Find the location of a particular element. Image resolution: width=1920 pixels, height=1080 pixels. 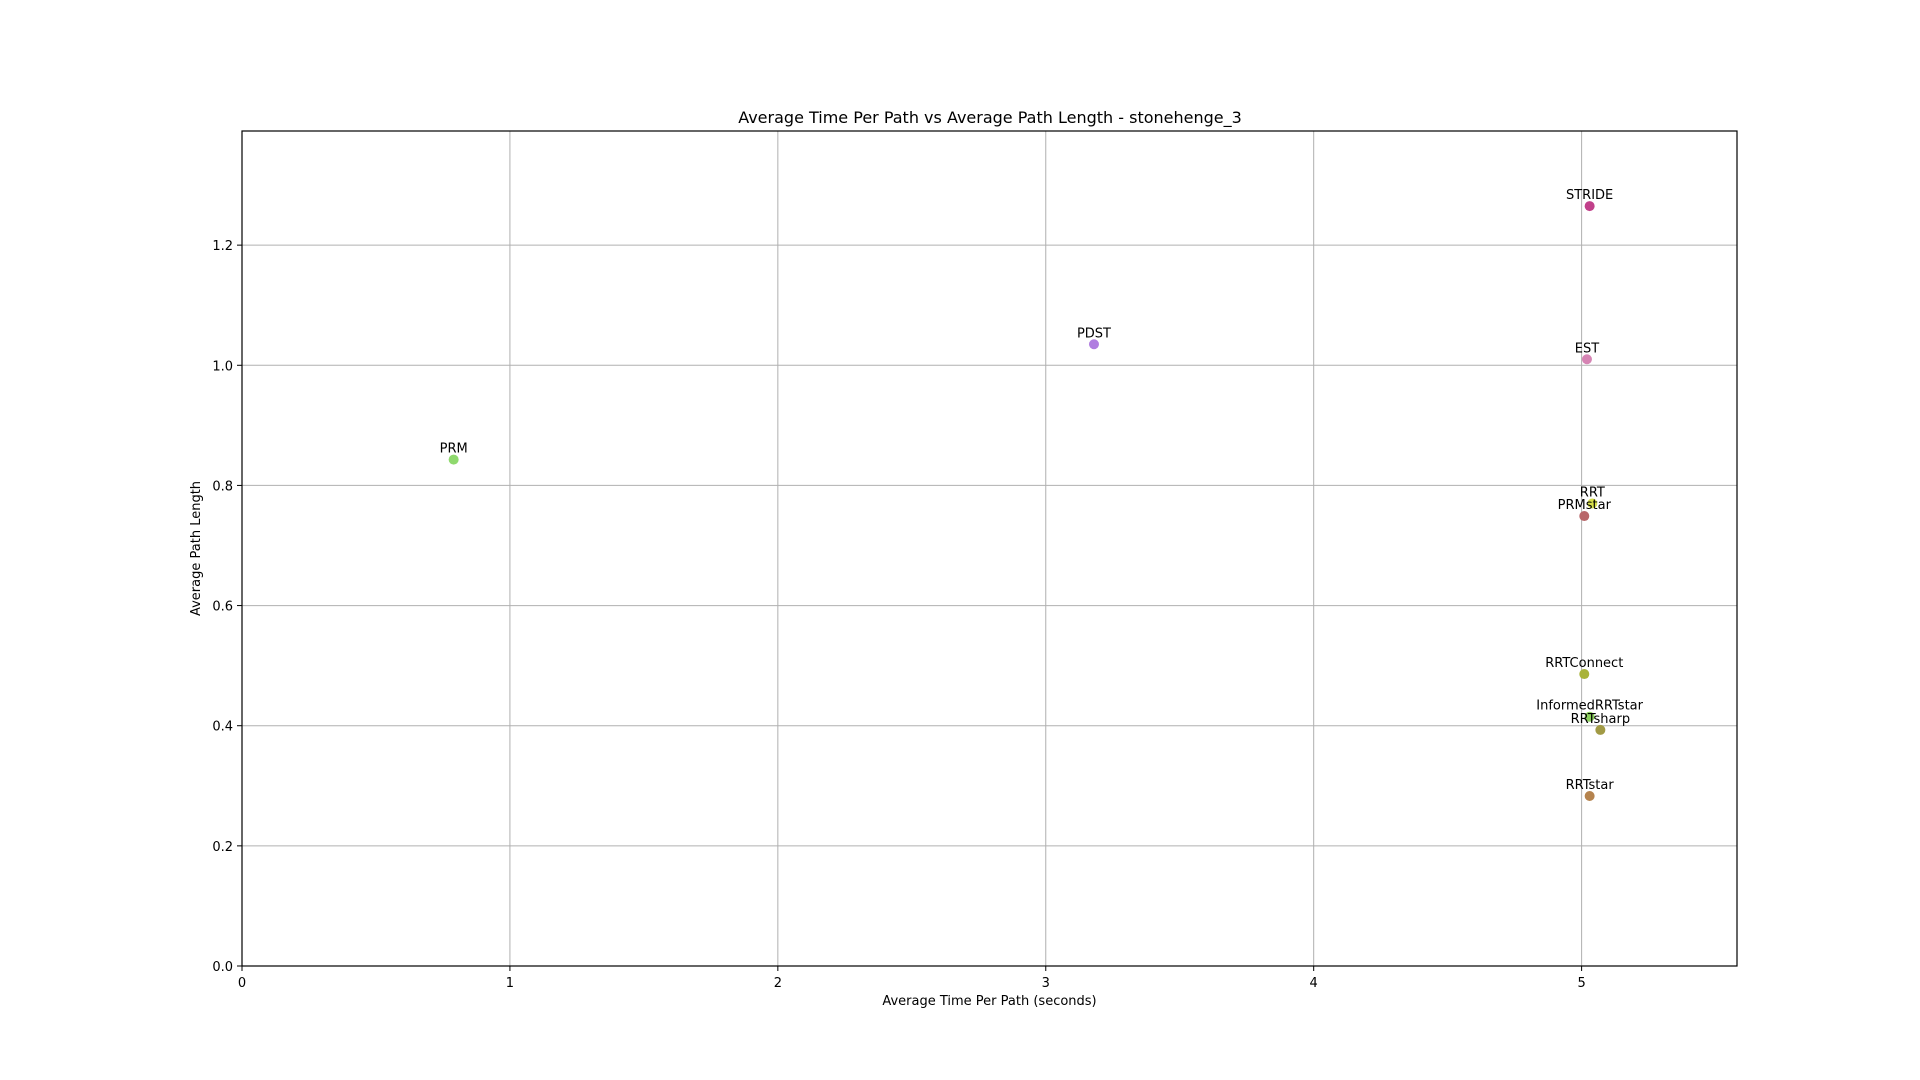

data-point-label: RRTConnect is located at coordinates (1584, 663).